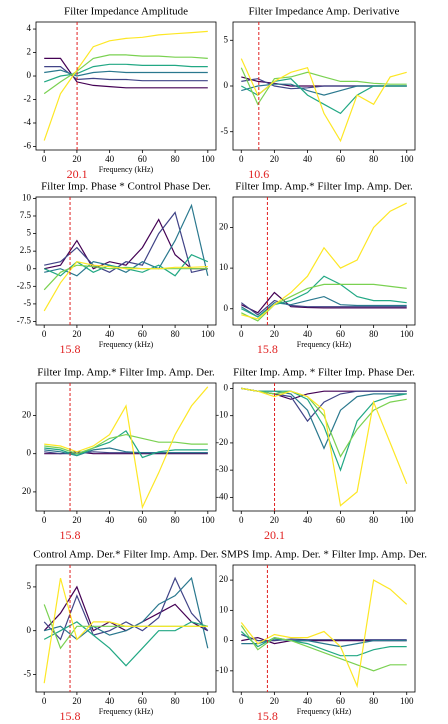 Image resolution: width=448 pixels, height=724 pixels. I want to click on y-tick-label: 2.5, so click(26, 250).